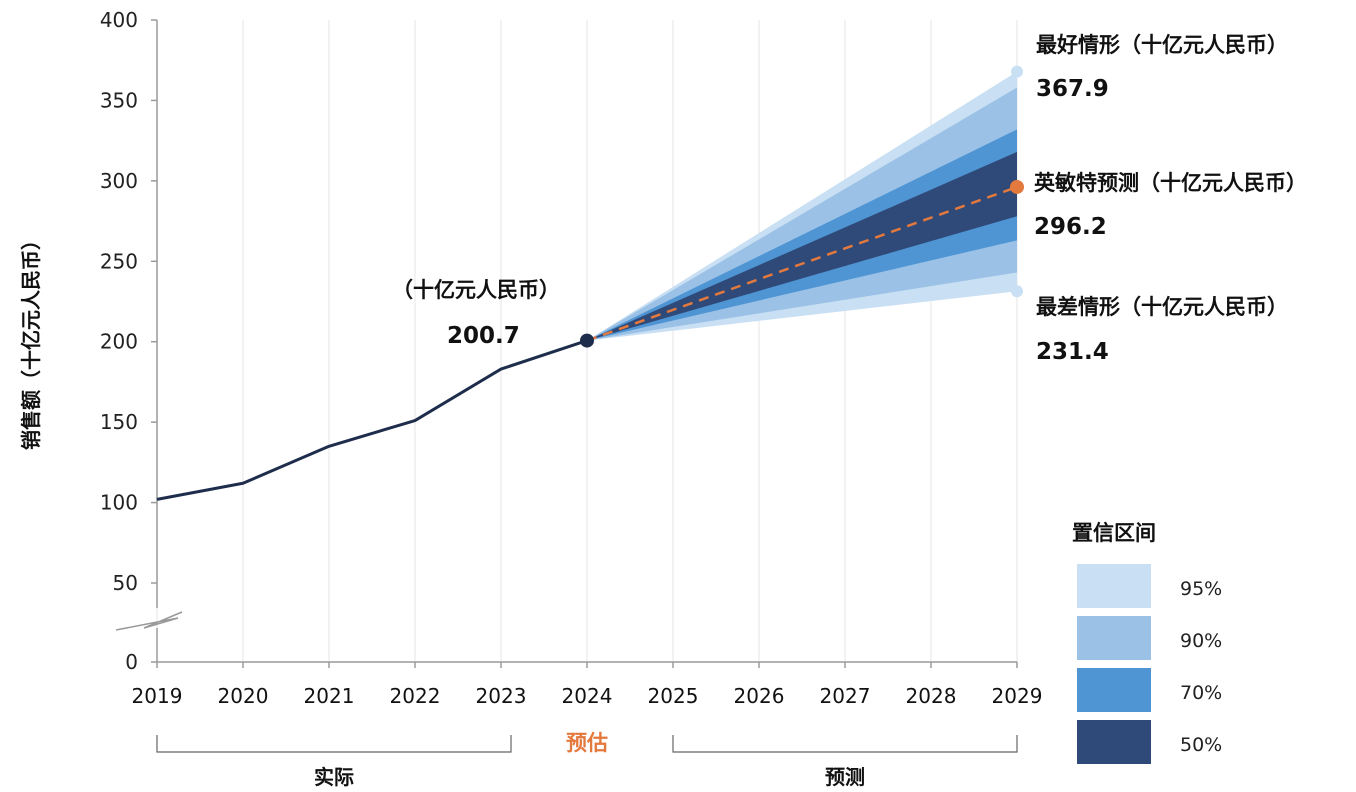 The width and height of the screenshot is (1356, 792). Describe the element at coordinates (119, 100) in the screenshot. I see `y-tick-label-350: 350` at that location.